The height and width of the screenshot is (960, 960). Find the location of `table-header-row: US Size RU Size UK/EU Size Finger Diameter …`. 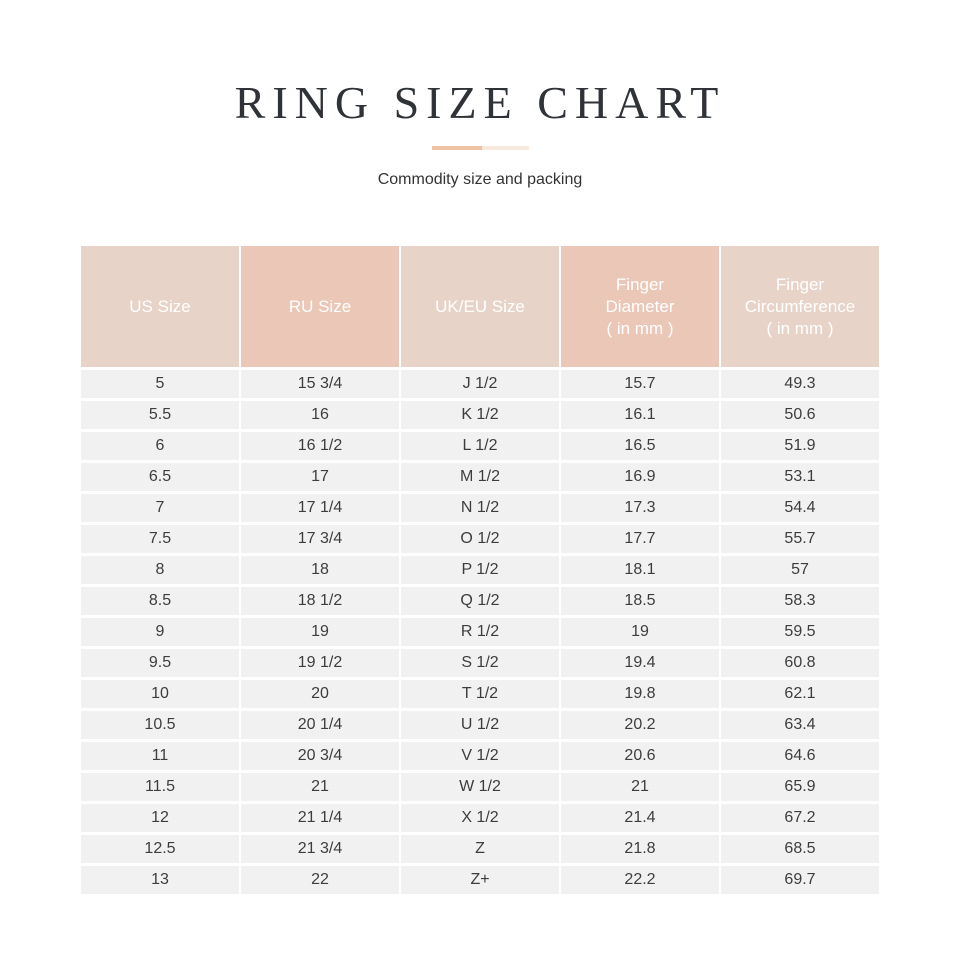

table-header-row: US Size RU Size UK/EU Size Finger Diameter … is located at coordinates (480, 306).